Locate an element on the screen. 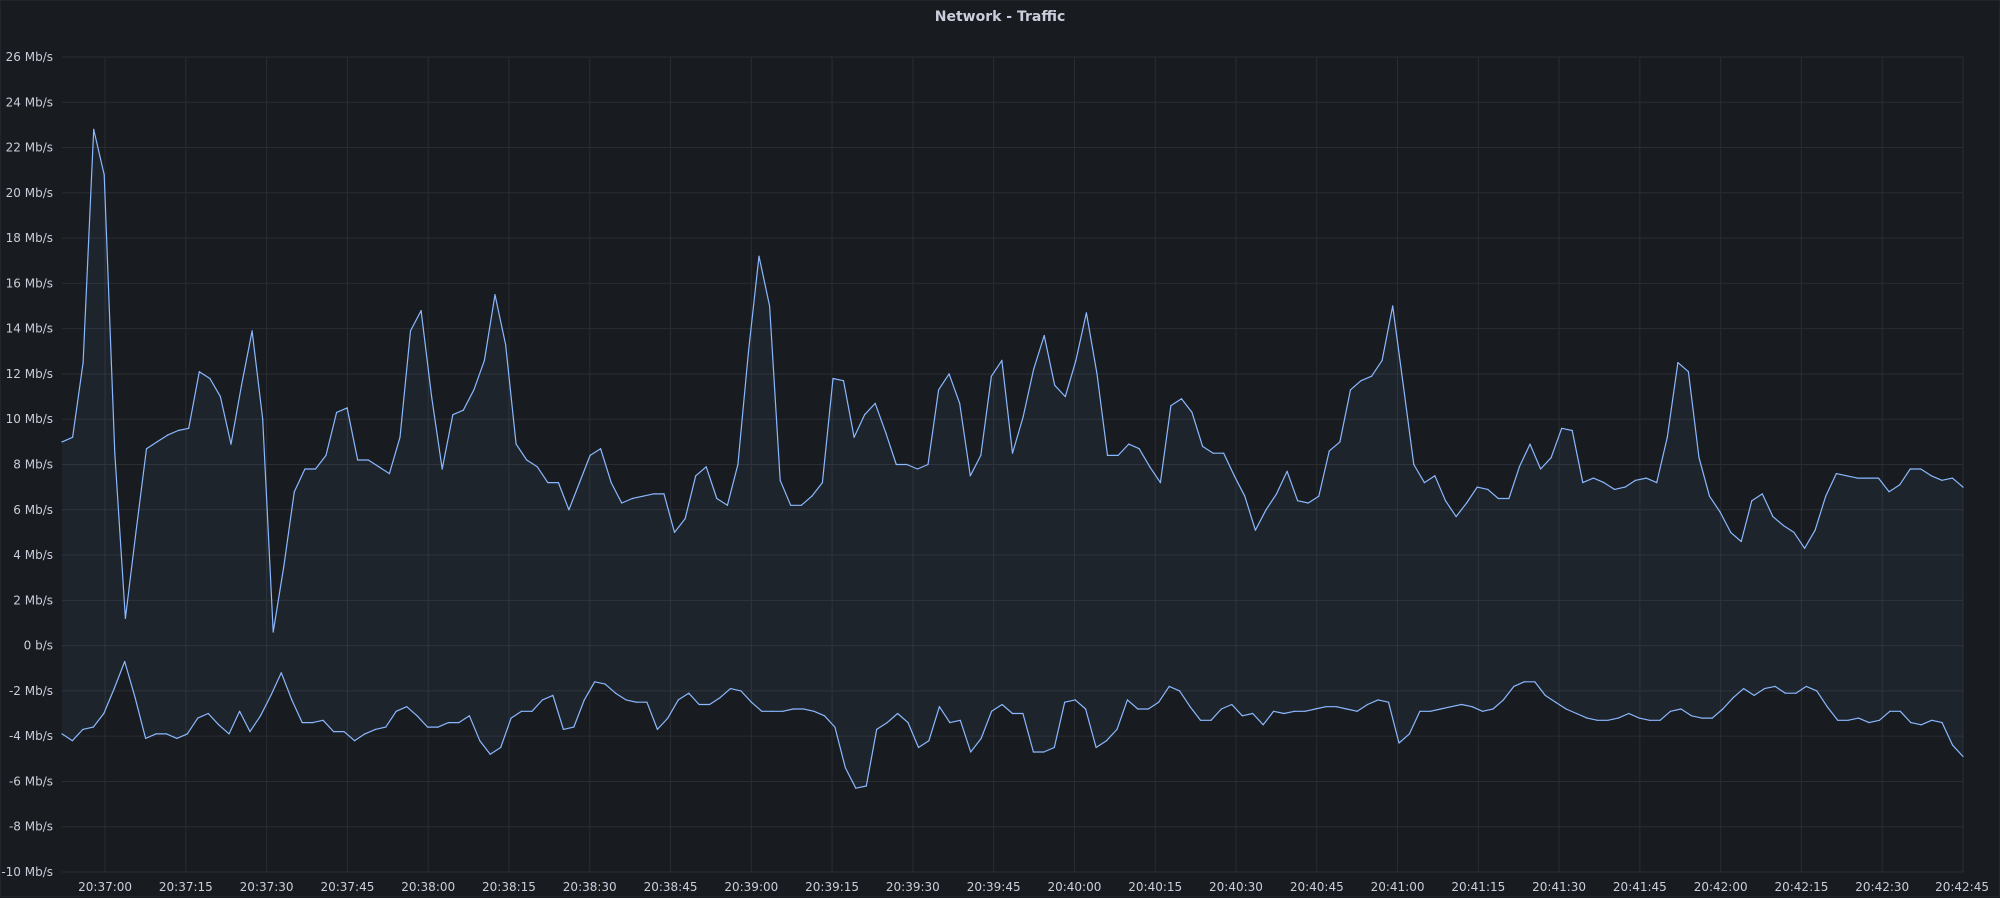  y-tick-label: -4 Mb/s is located at coordinates (31, 736).